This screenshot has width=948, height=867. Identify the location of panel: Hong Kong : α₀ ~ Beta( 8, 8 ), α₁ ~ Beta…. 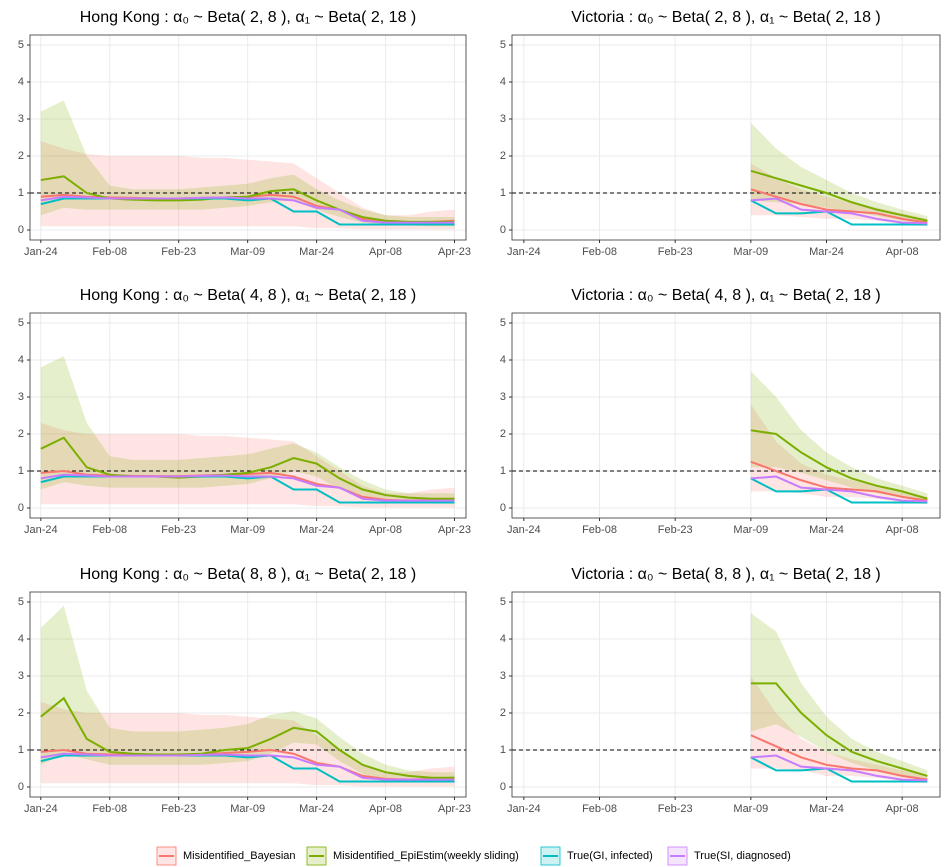
(244, 690).